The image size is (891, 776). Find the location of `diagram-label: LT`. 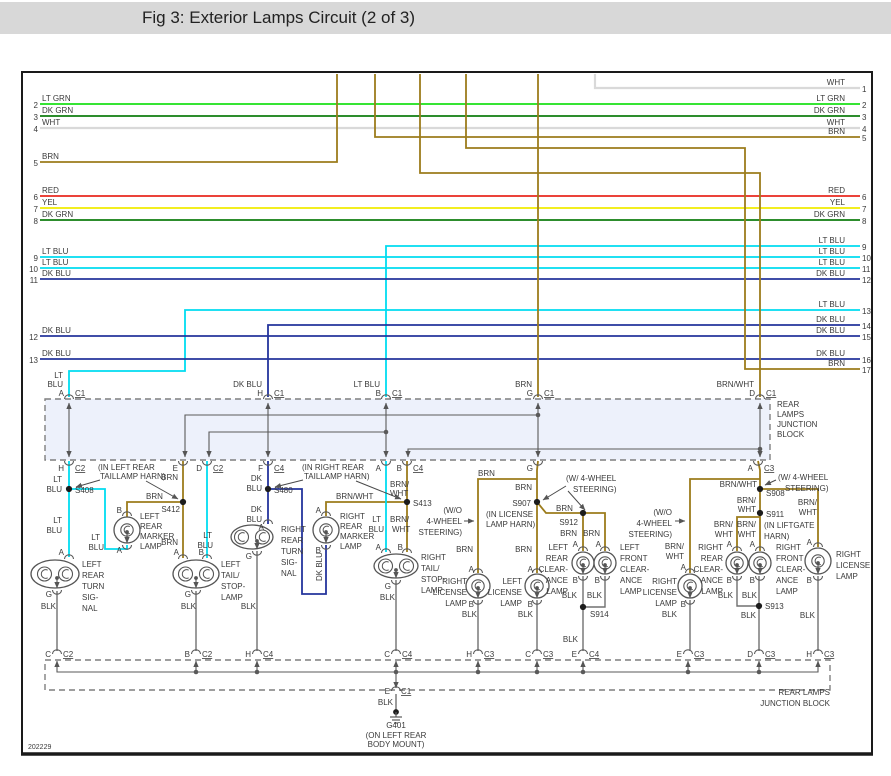

diagram-label: LT is located at coordinates (207, 535).